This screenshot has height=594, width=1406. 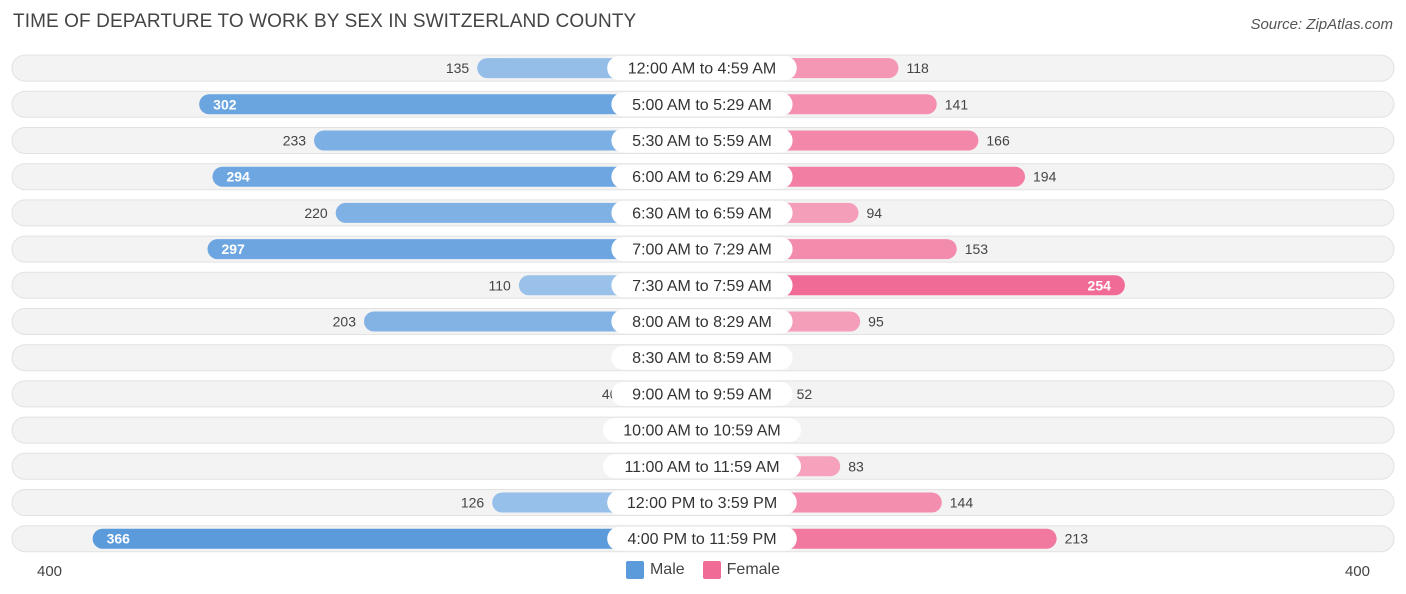 What do you see at coordinates (962, 503) in the screenshot?
I see `female-value-label: 144` at bounding box center [962, 503].